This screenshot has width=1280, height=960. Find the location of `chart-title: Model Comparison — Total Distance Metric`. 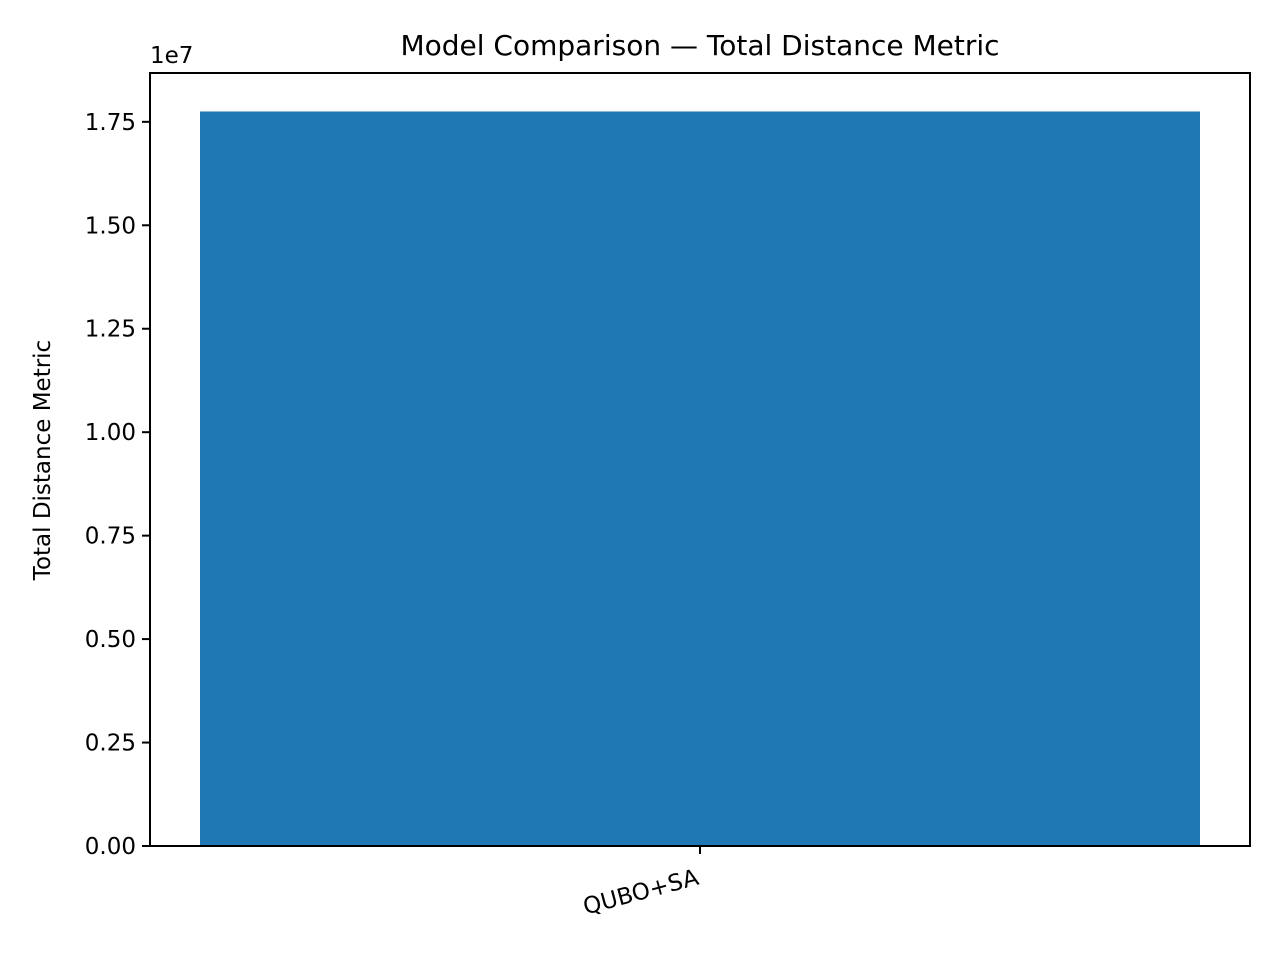

chart-title: Model Comparison — Total Distance Metric is located at coordinates (699, 45).